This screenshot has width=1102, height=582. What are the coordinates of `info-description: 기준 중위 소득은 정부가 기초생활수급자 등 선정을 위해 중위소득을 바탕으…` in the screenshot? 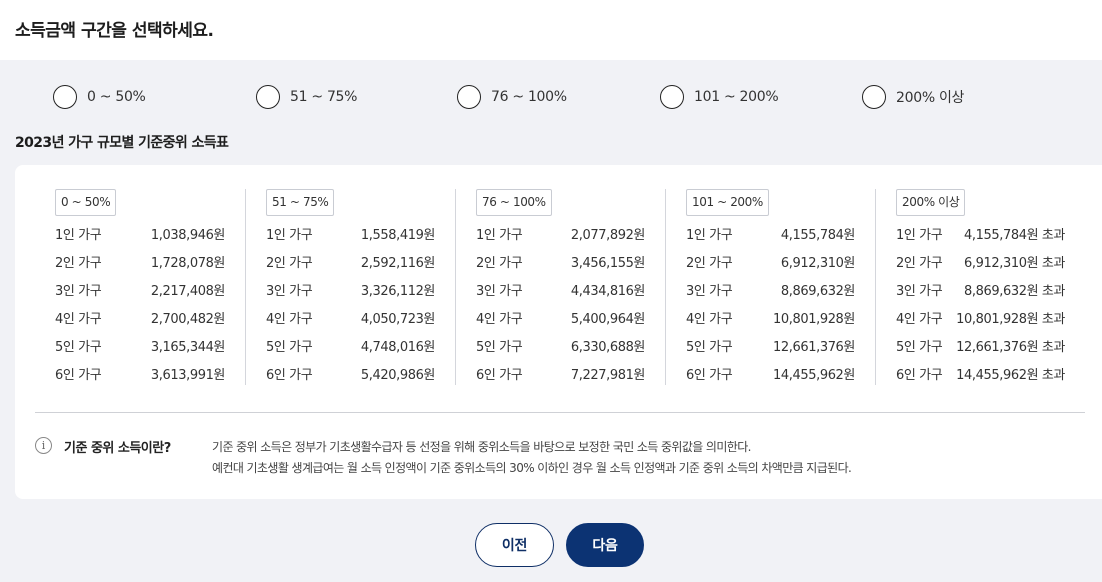 It's located at (532, 458).